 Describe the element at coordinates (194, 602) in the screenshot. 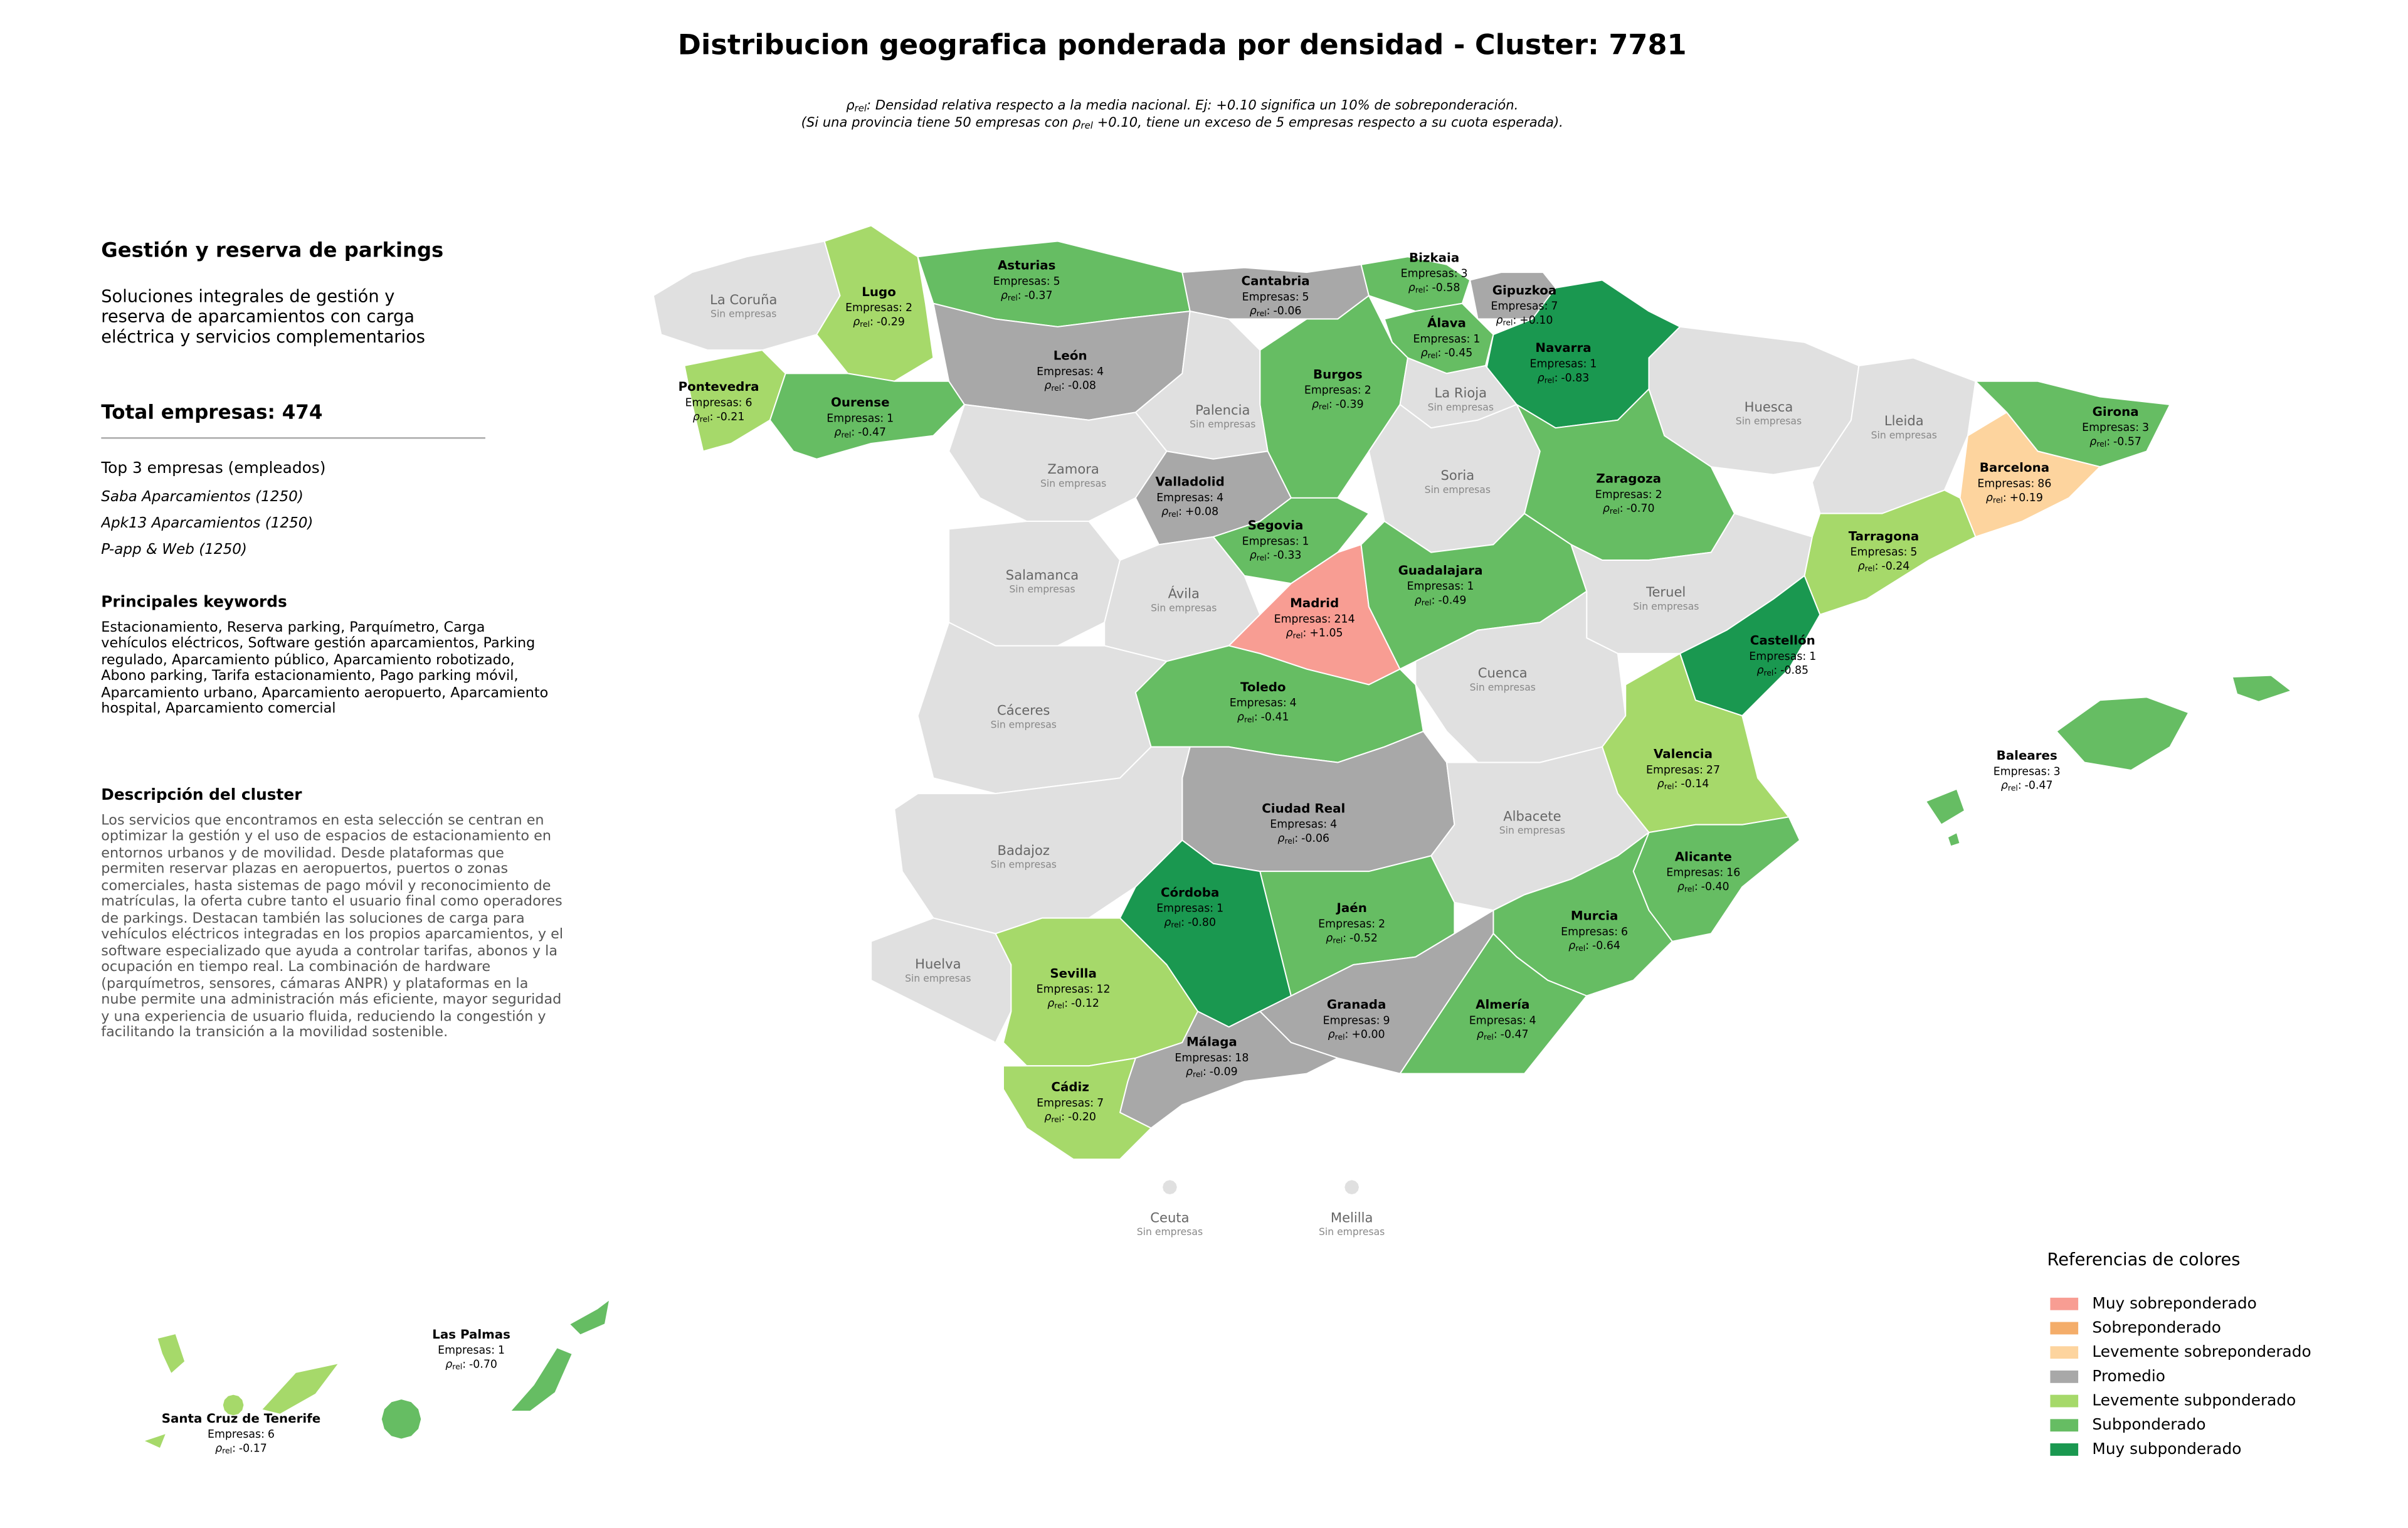

I see `keywords-heading: Principales keywords` at that location.